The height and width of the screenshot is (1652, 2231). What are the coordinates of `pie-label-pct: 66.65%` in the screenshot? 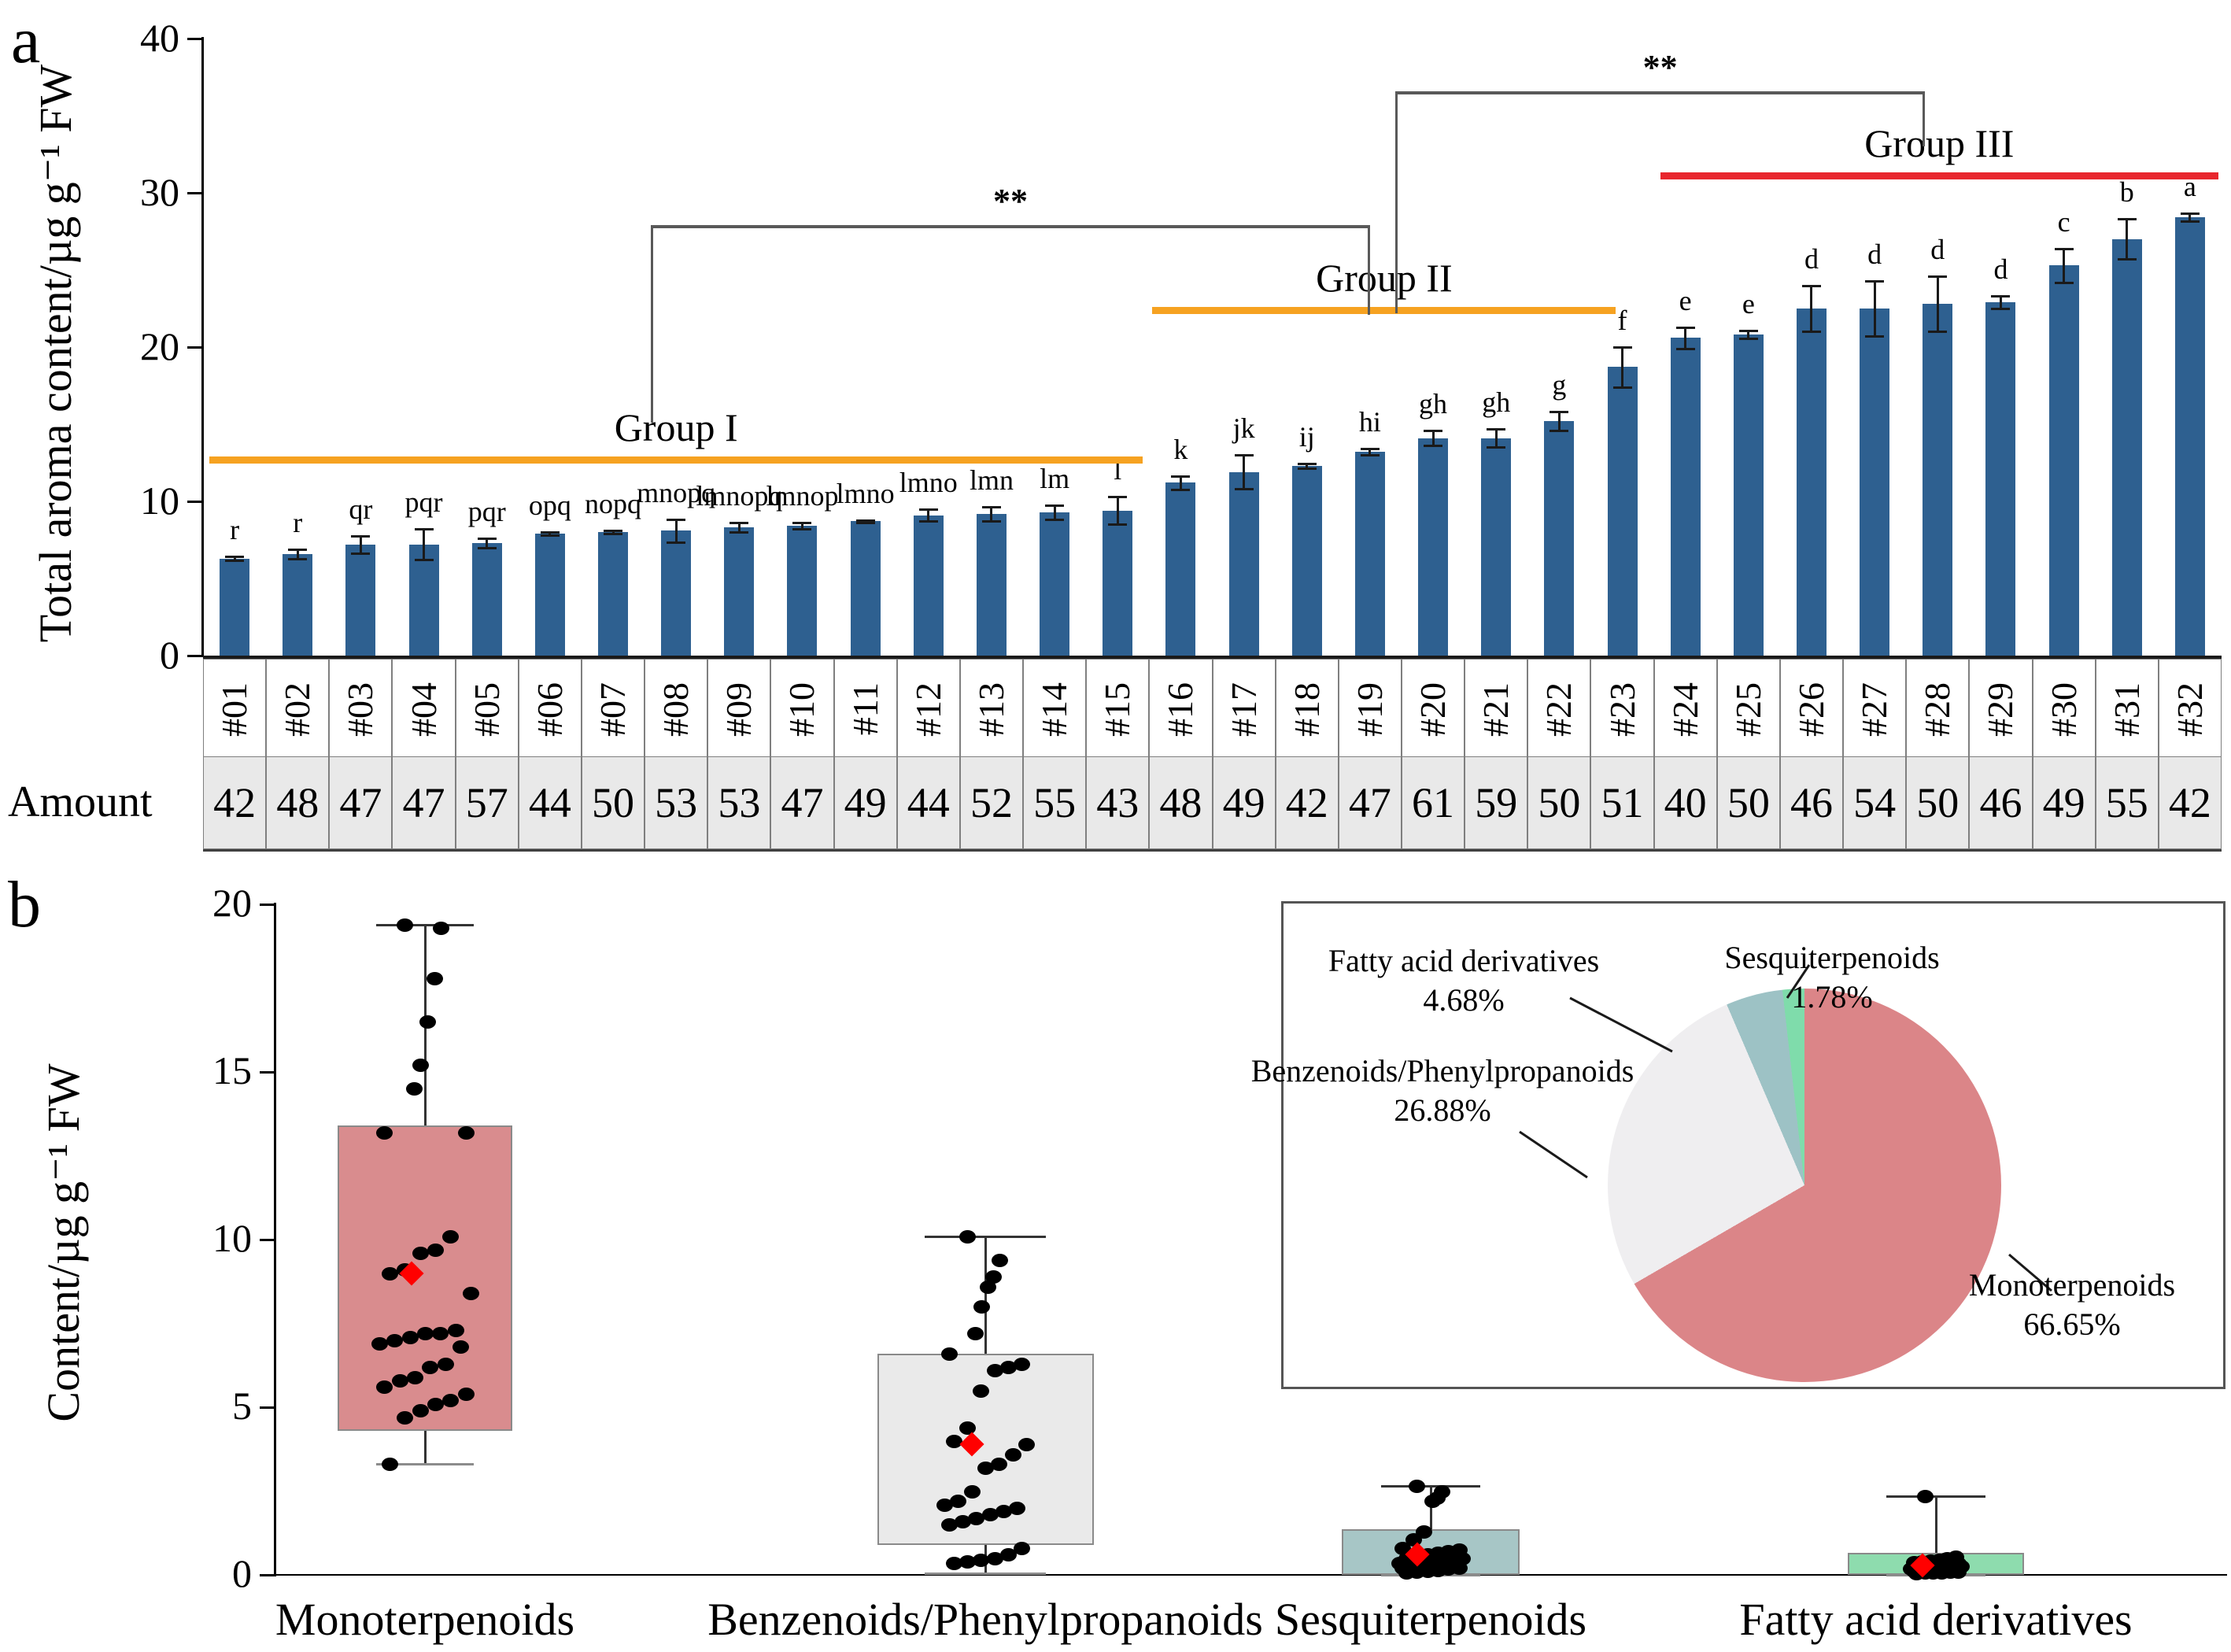 It's located at (2072, 1324).